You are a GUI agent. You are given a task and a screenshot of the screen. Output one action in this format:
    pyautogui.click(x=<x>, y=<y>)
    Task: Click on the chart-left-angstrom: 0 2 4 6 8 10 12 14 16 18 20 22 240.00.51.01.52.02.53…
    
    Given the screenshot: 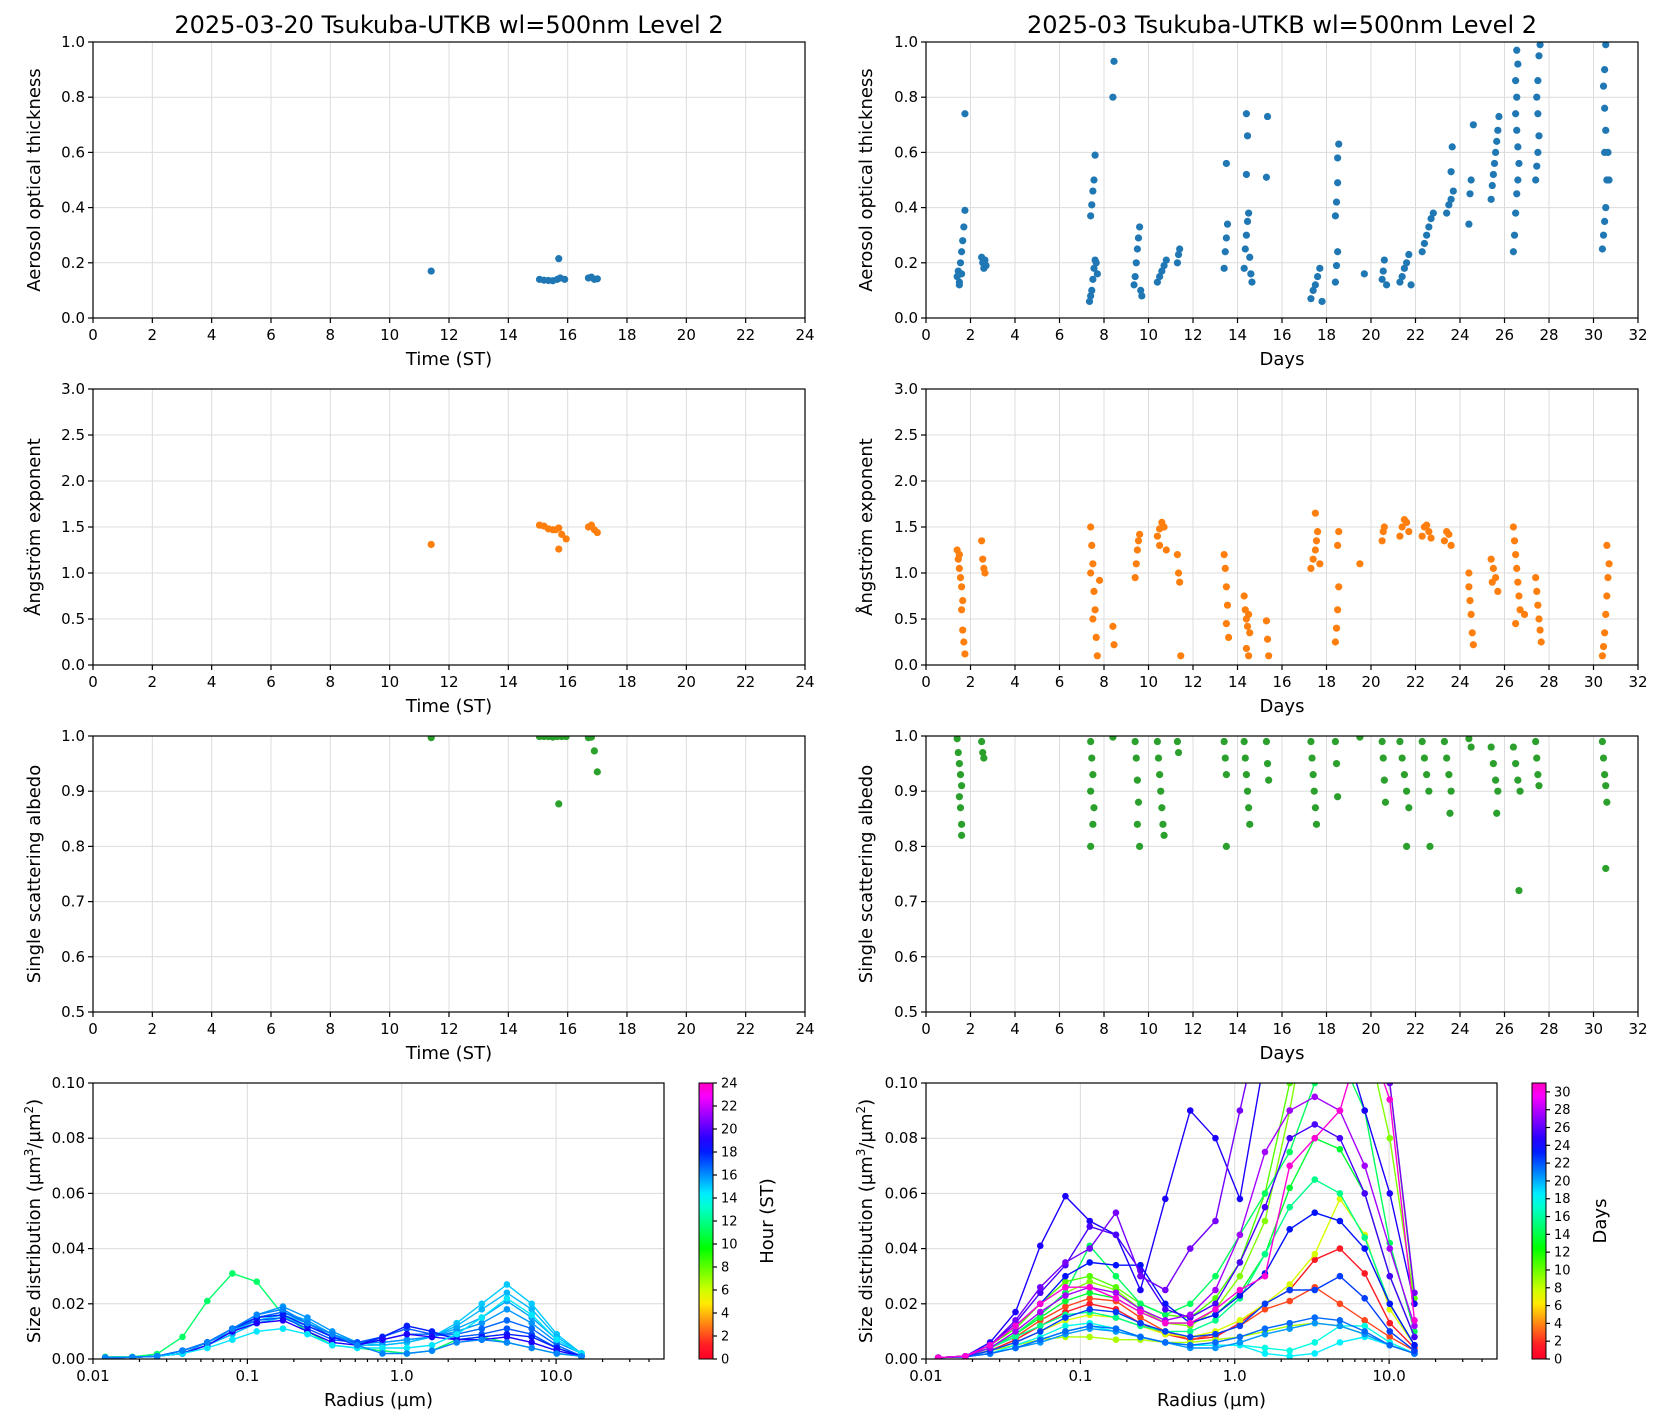 What is the action you would take?
    pyautogui.click(x=419, y=548)
    